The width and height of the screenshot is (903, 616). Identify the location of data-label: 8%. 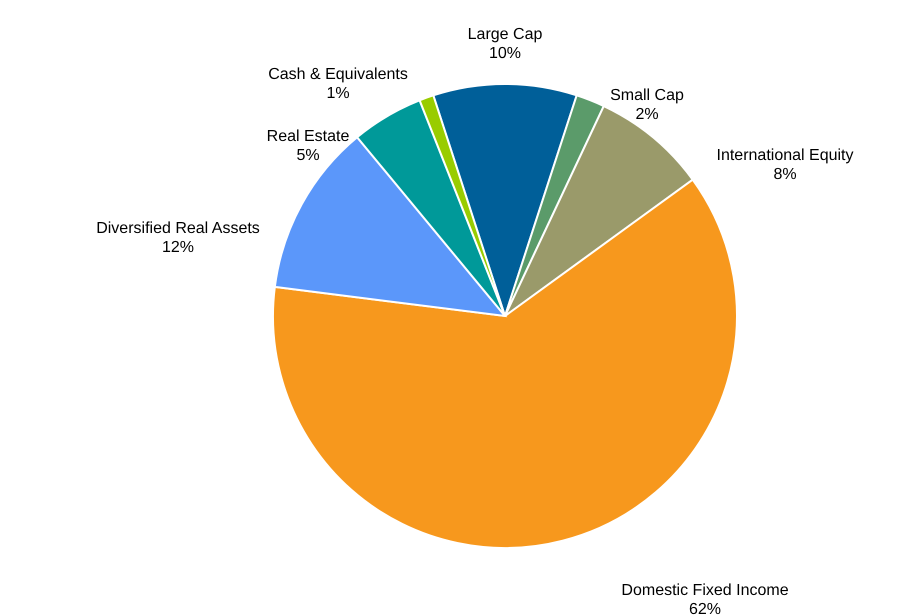
(785, 174).